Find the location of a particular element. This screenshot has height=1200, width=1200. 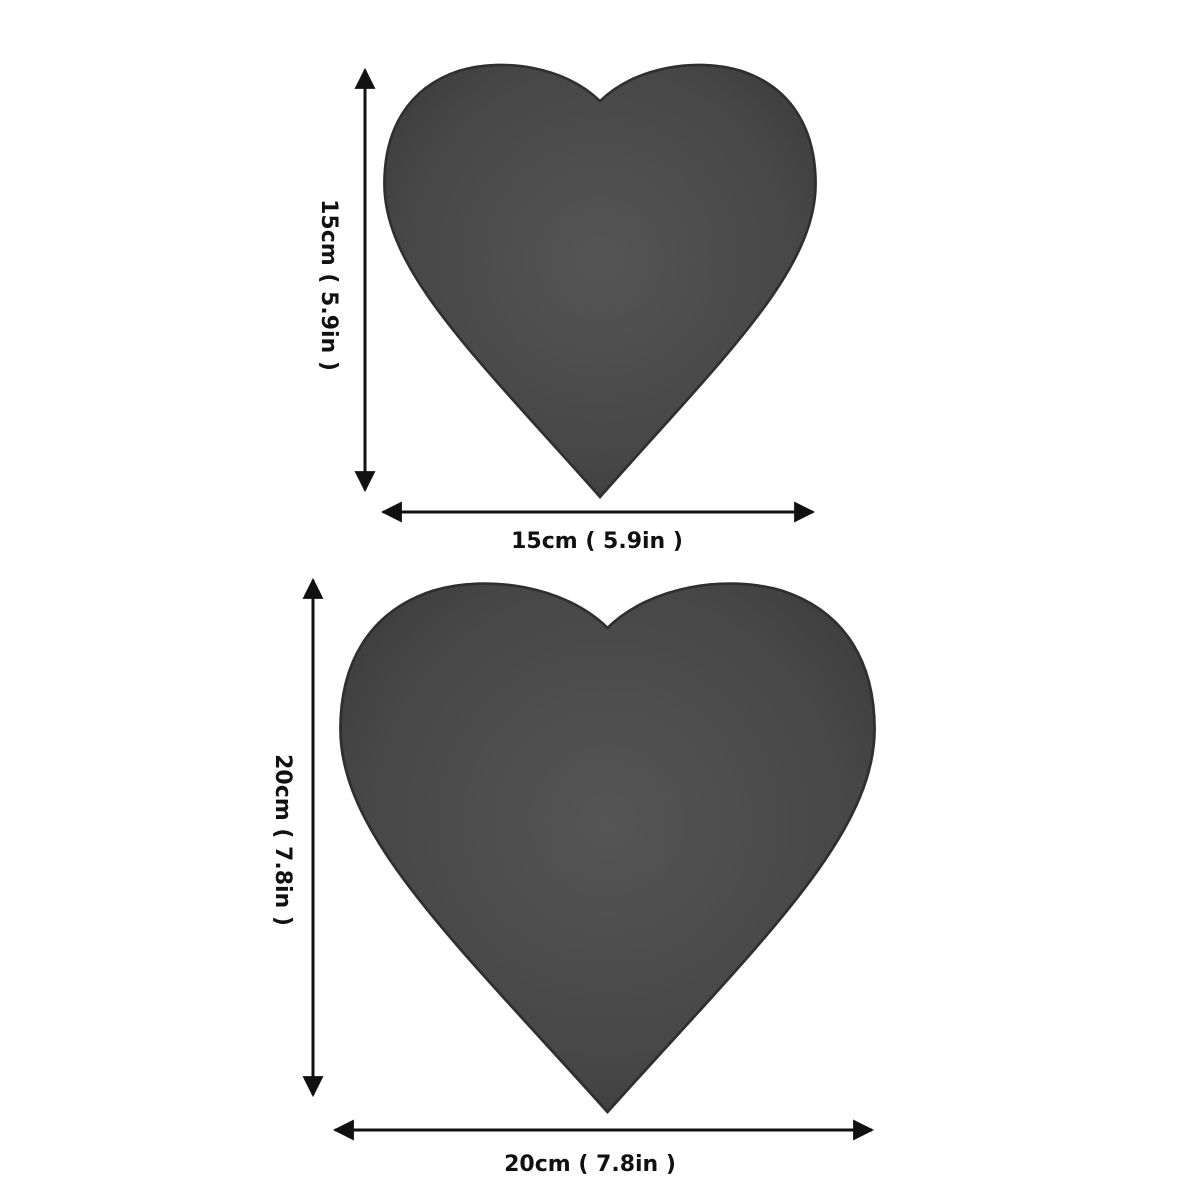

small-width-label: 15cm ( 5.9in ) is located at coordinates (597, 541).